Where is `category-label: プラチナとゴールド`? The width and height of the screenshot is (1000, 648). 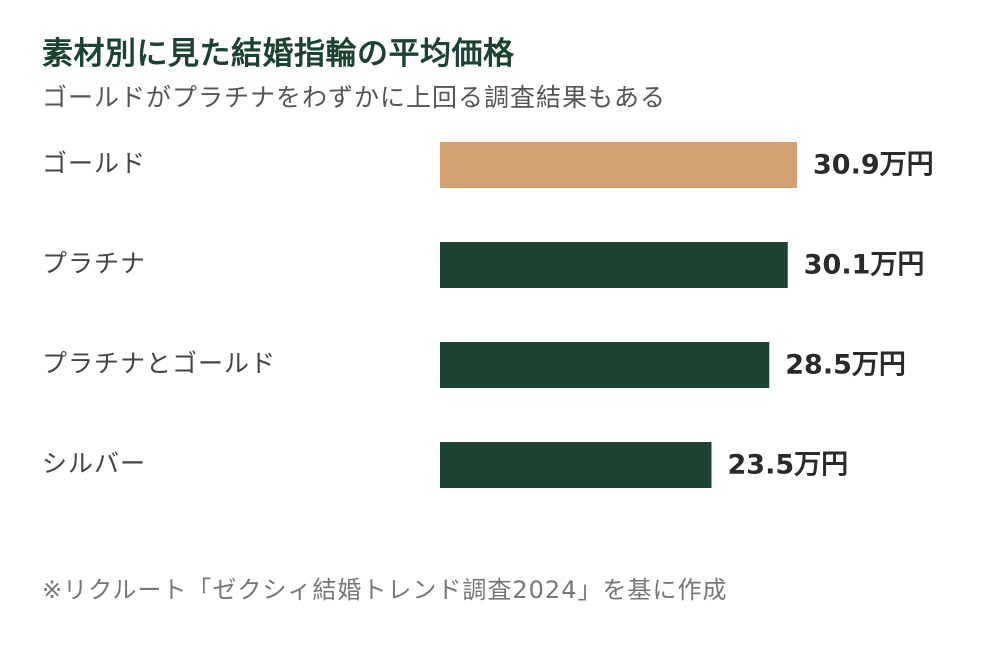
category-label: プラチナとゴールド is located at coordinates (159, 363).